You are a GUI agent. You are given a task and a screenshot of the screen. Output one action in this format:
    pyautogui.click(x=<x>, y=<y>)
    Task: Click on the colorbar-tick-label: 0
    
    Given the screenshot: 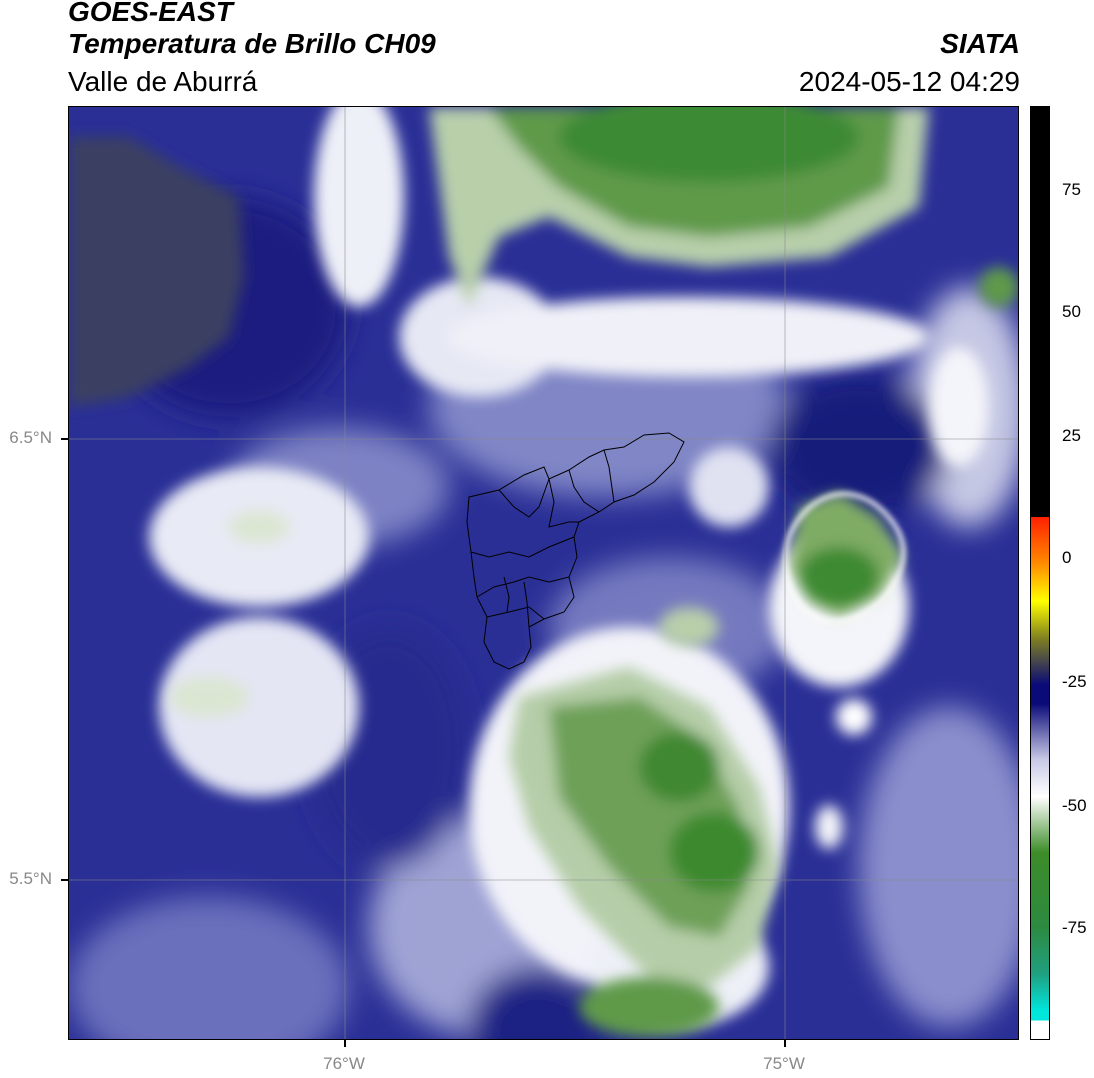 What is the action you would take?
    pyautogui.click(x=1067, y=557)
    